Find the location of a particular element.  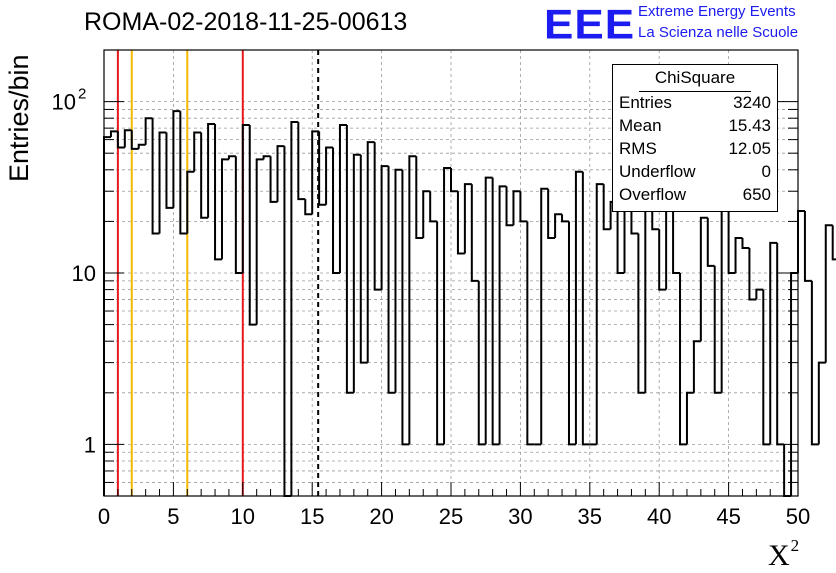

stats-box-title-underline is located at coordinates (695, 91).